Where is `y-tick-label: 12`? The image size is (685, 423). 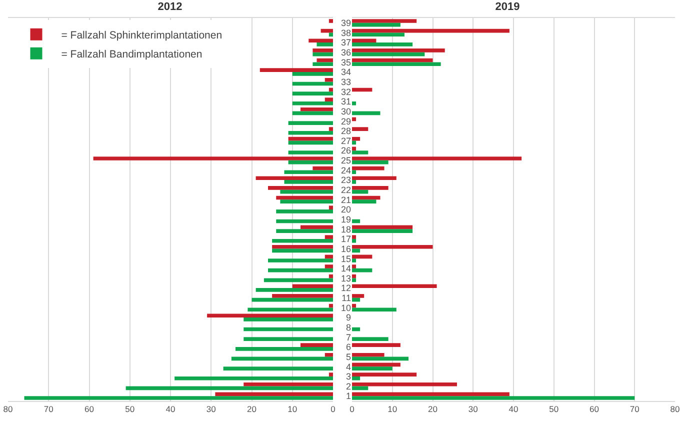
y-tick-label: 12 is located at coordinates (345, 288).